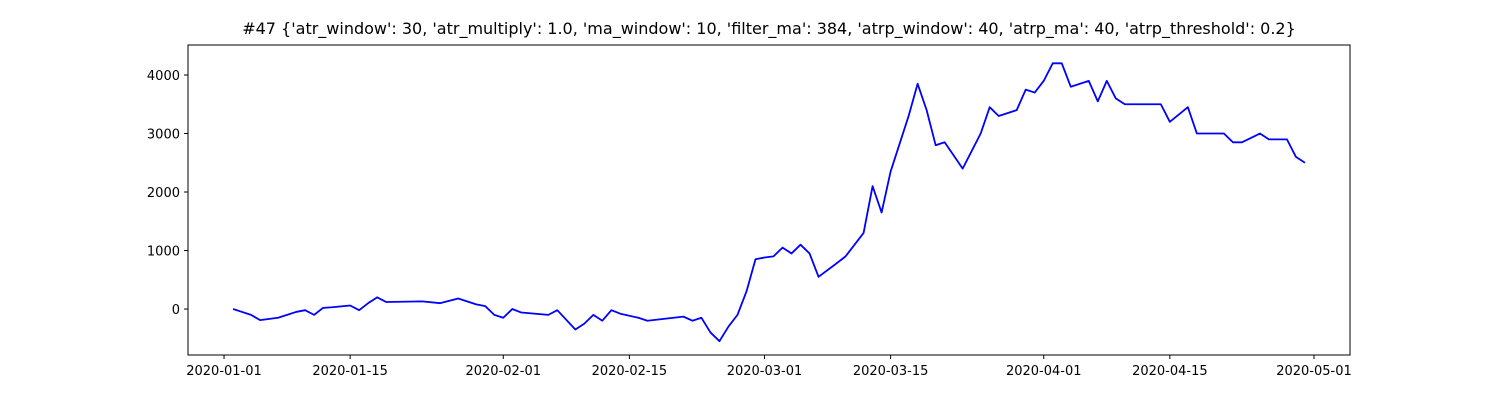  I want to click on y-tick-label: 1000, so click(163, 252).